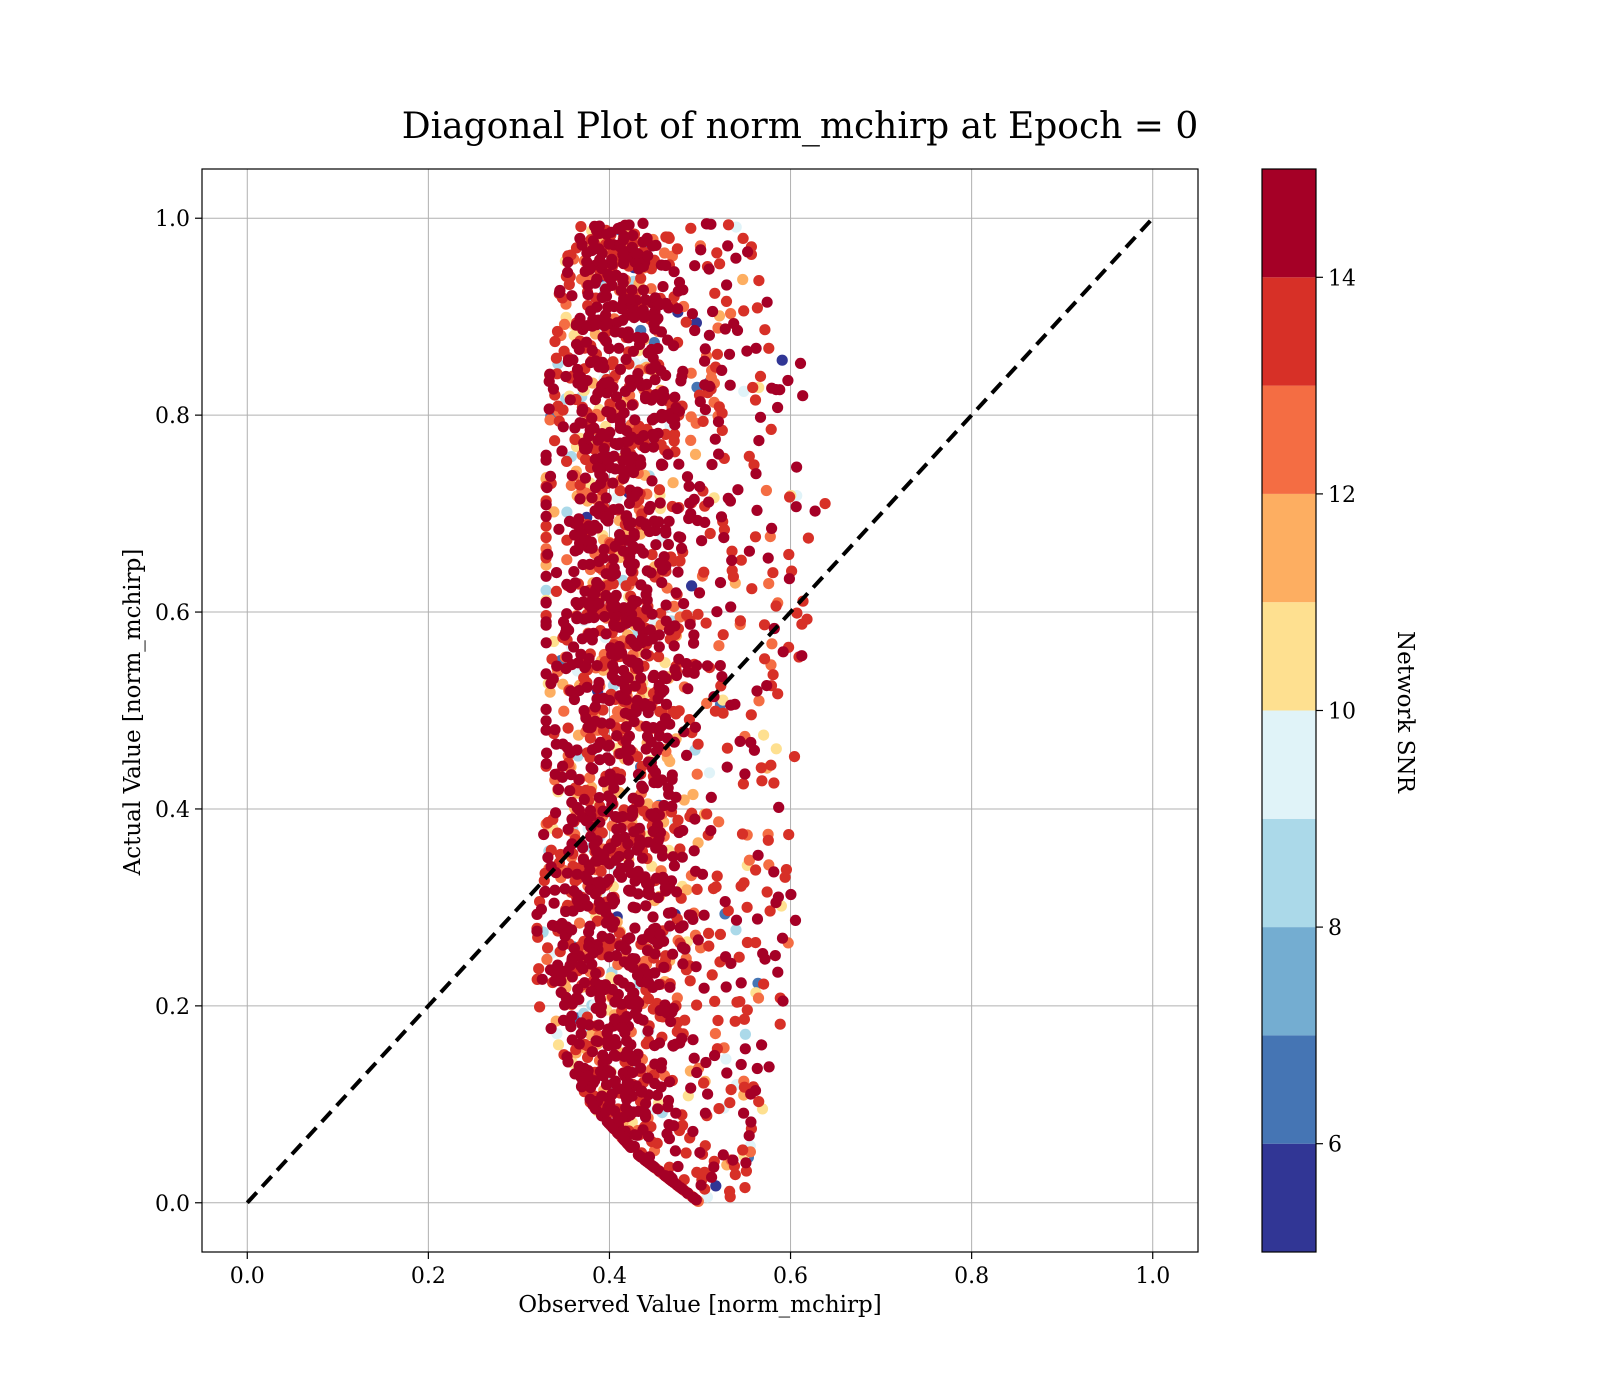 Image resolution: width=1600 pixels, height=1400 pixels. What do you see at coordinates (1342, 495) in the screenshot?
I see `colorbar-tick-label: 12` at bounding box center [1342, 495].